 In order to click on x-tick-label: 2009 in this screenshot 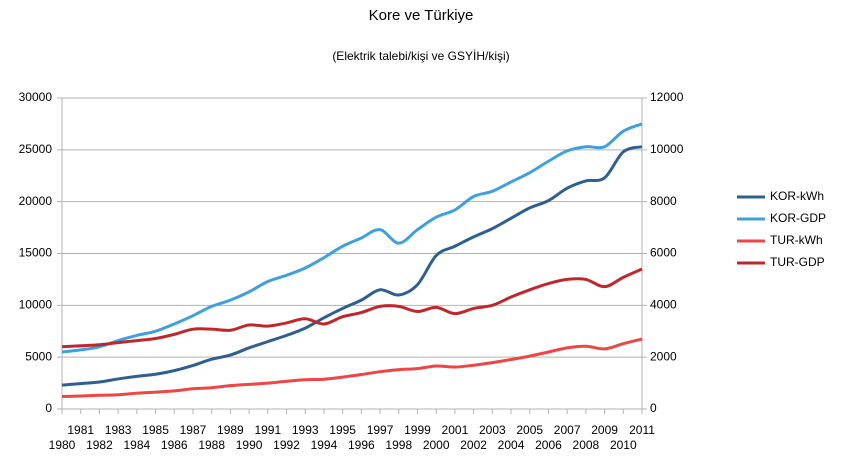, I will do `click(604, 430)`.